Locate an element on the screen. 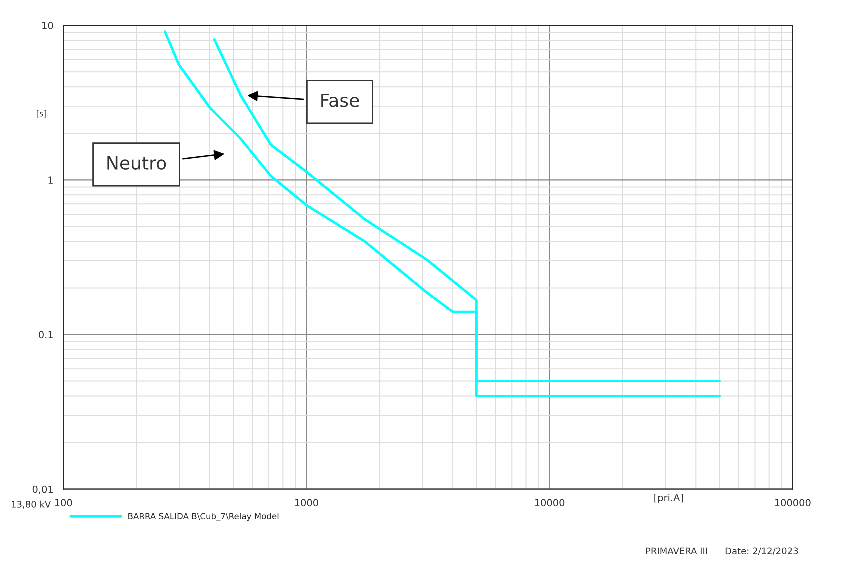 This screenshot has height=569, width=848. x-tick-label: 100 is located at coordinates (63, 503).